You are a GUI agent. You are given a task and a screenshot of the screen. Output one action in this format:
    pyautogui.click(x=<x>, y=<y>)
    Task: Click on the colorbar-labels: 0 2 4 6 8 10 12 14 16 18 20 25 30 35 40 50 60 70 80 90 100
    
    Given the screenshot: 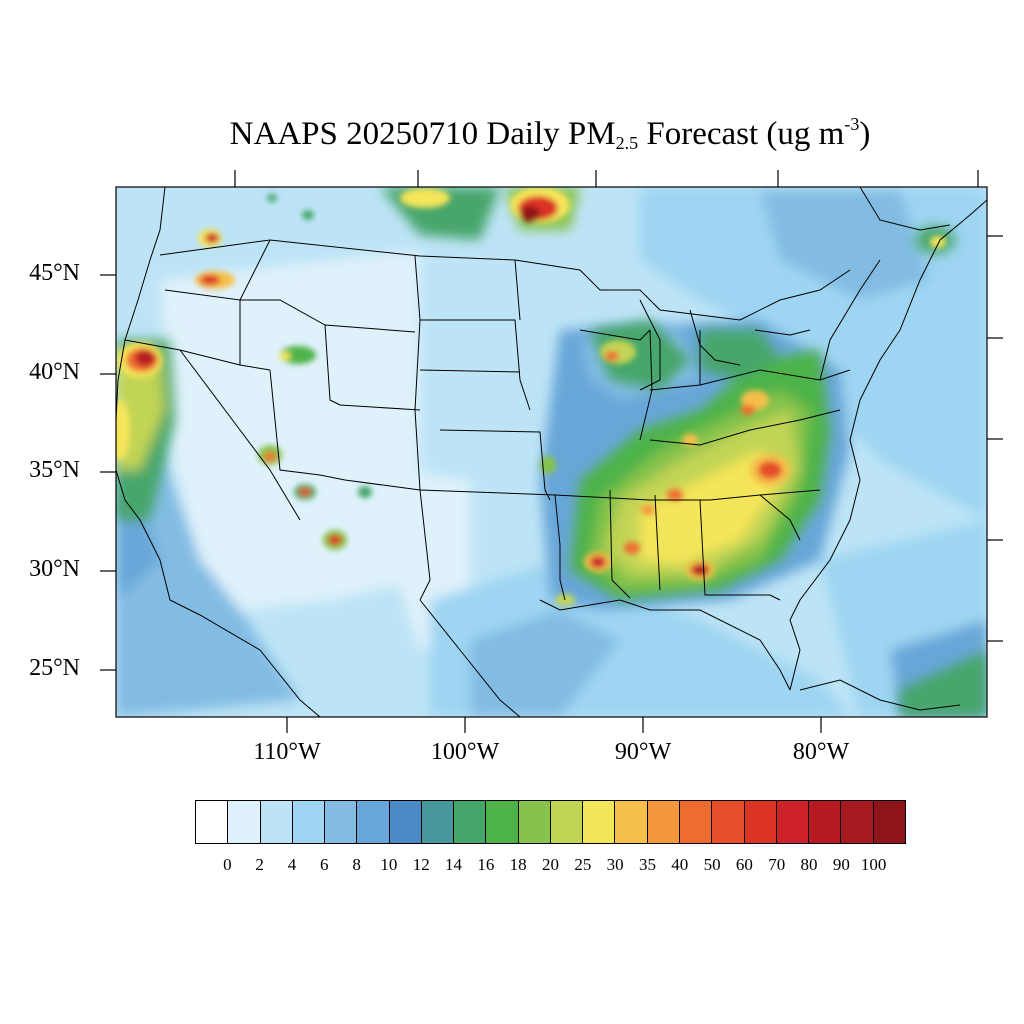 What is the action you would take?
    pyautogui.click(x=512, y=867)
    